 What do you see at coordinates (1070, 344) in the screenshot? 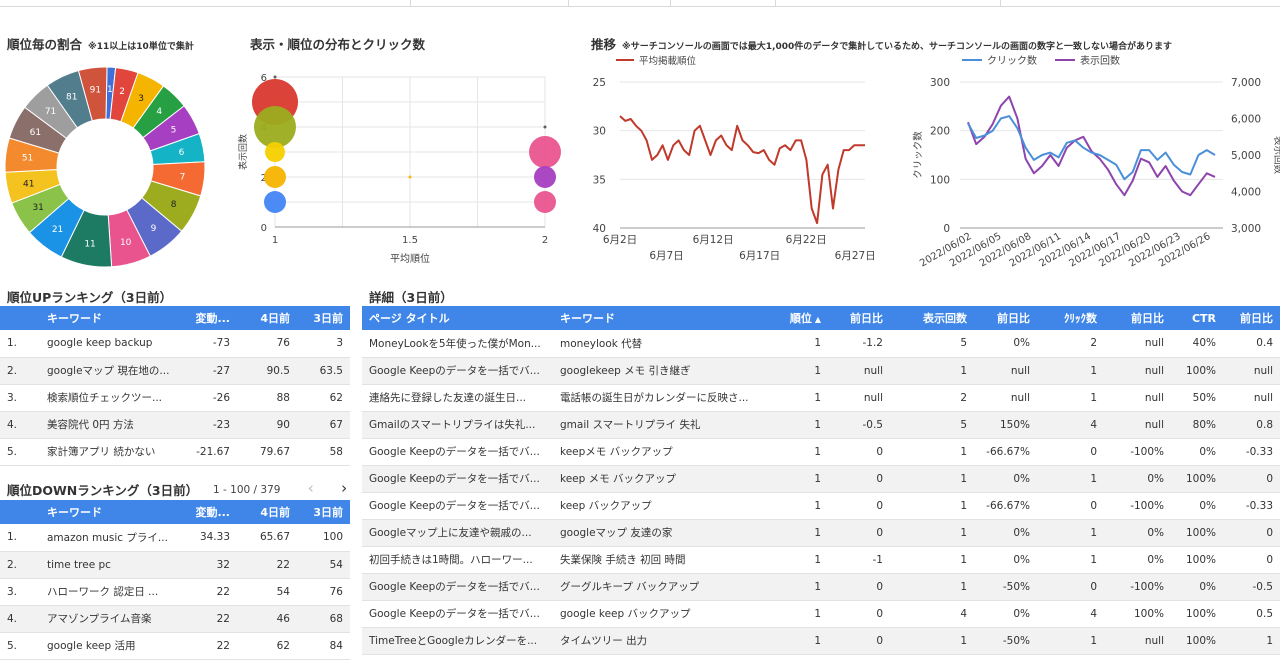
I see `table-cell: 2` at bounding box center [1070, 344].